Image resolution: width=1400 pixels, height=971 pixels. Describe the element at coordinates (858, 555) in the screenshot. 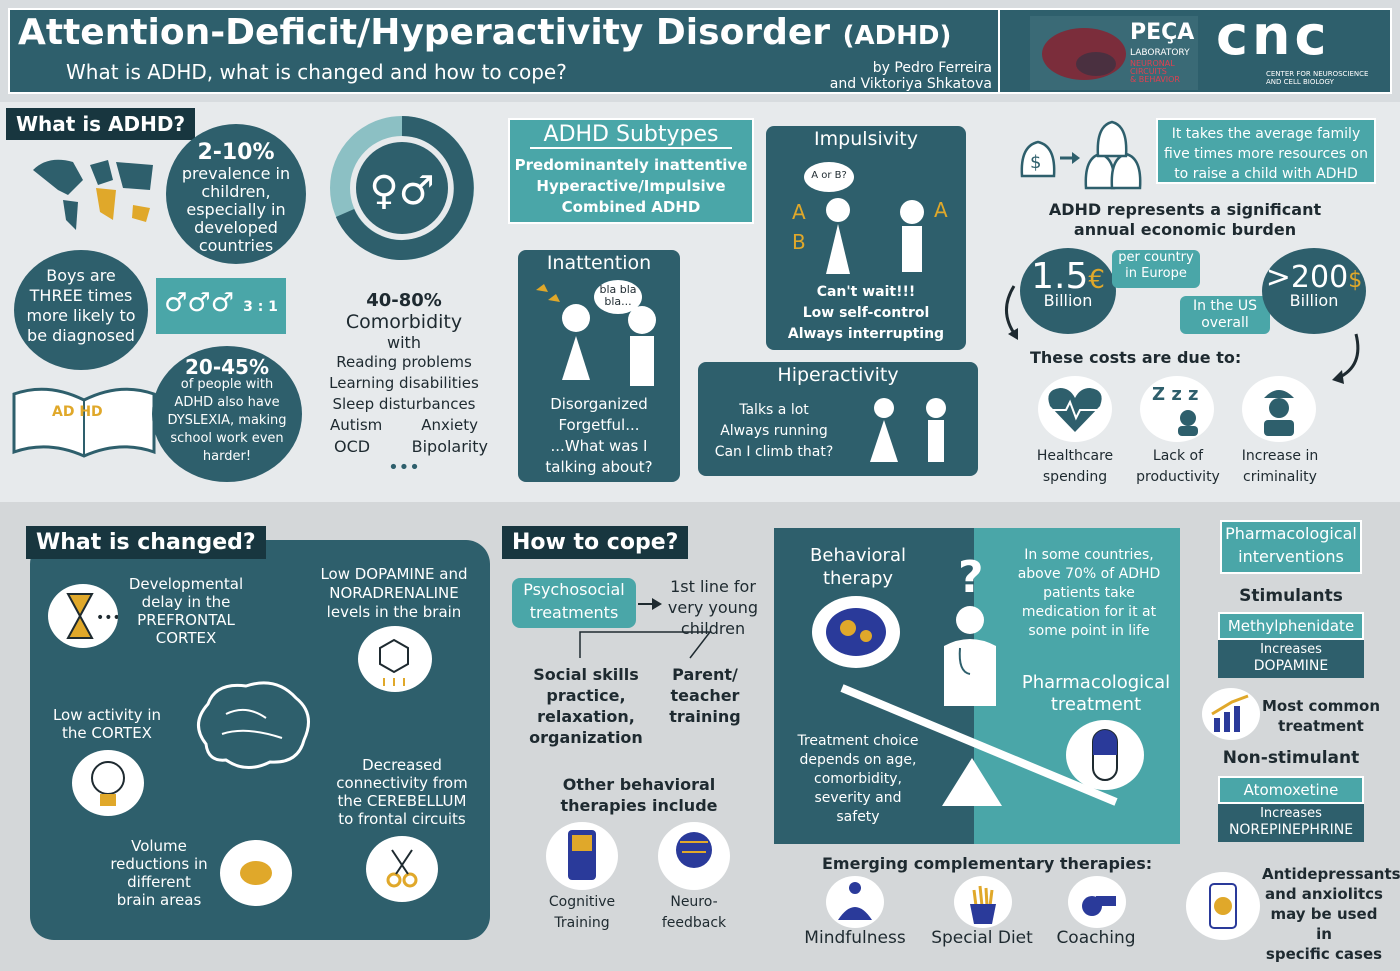

I see `beh-line: Behavioral` at that location.